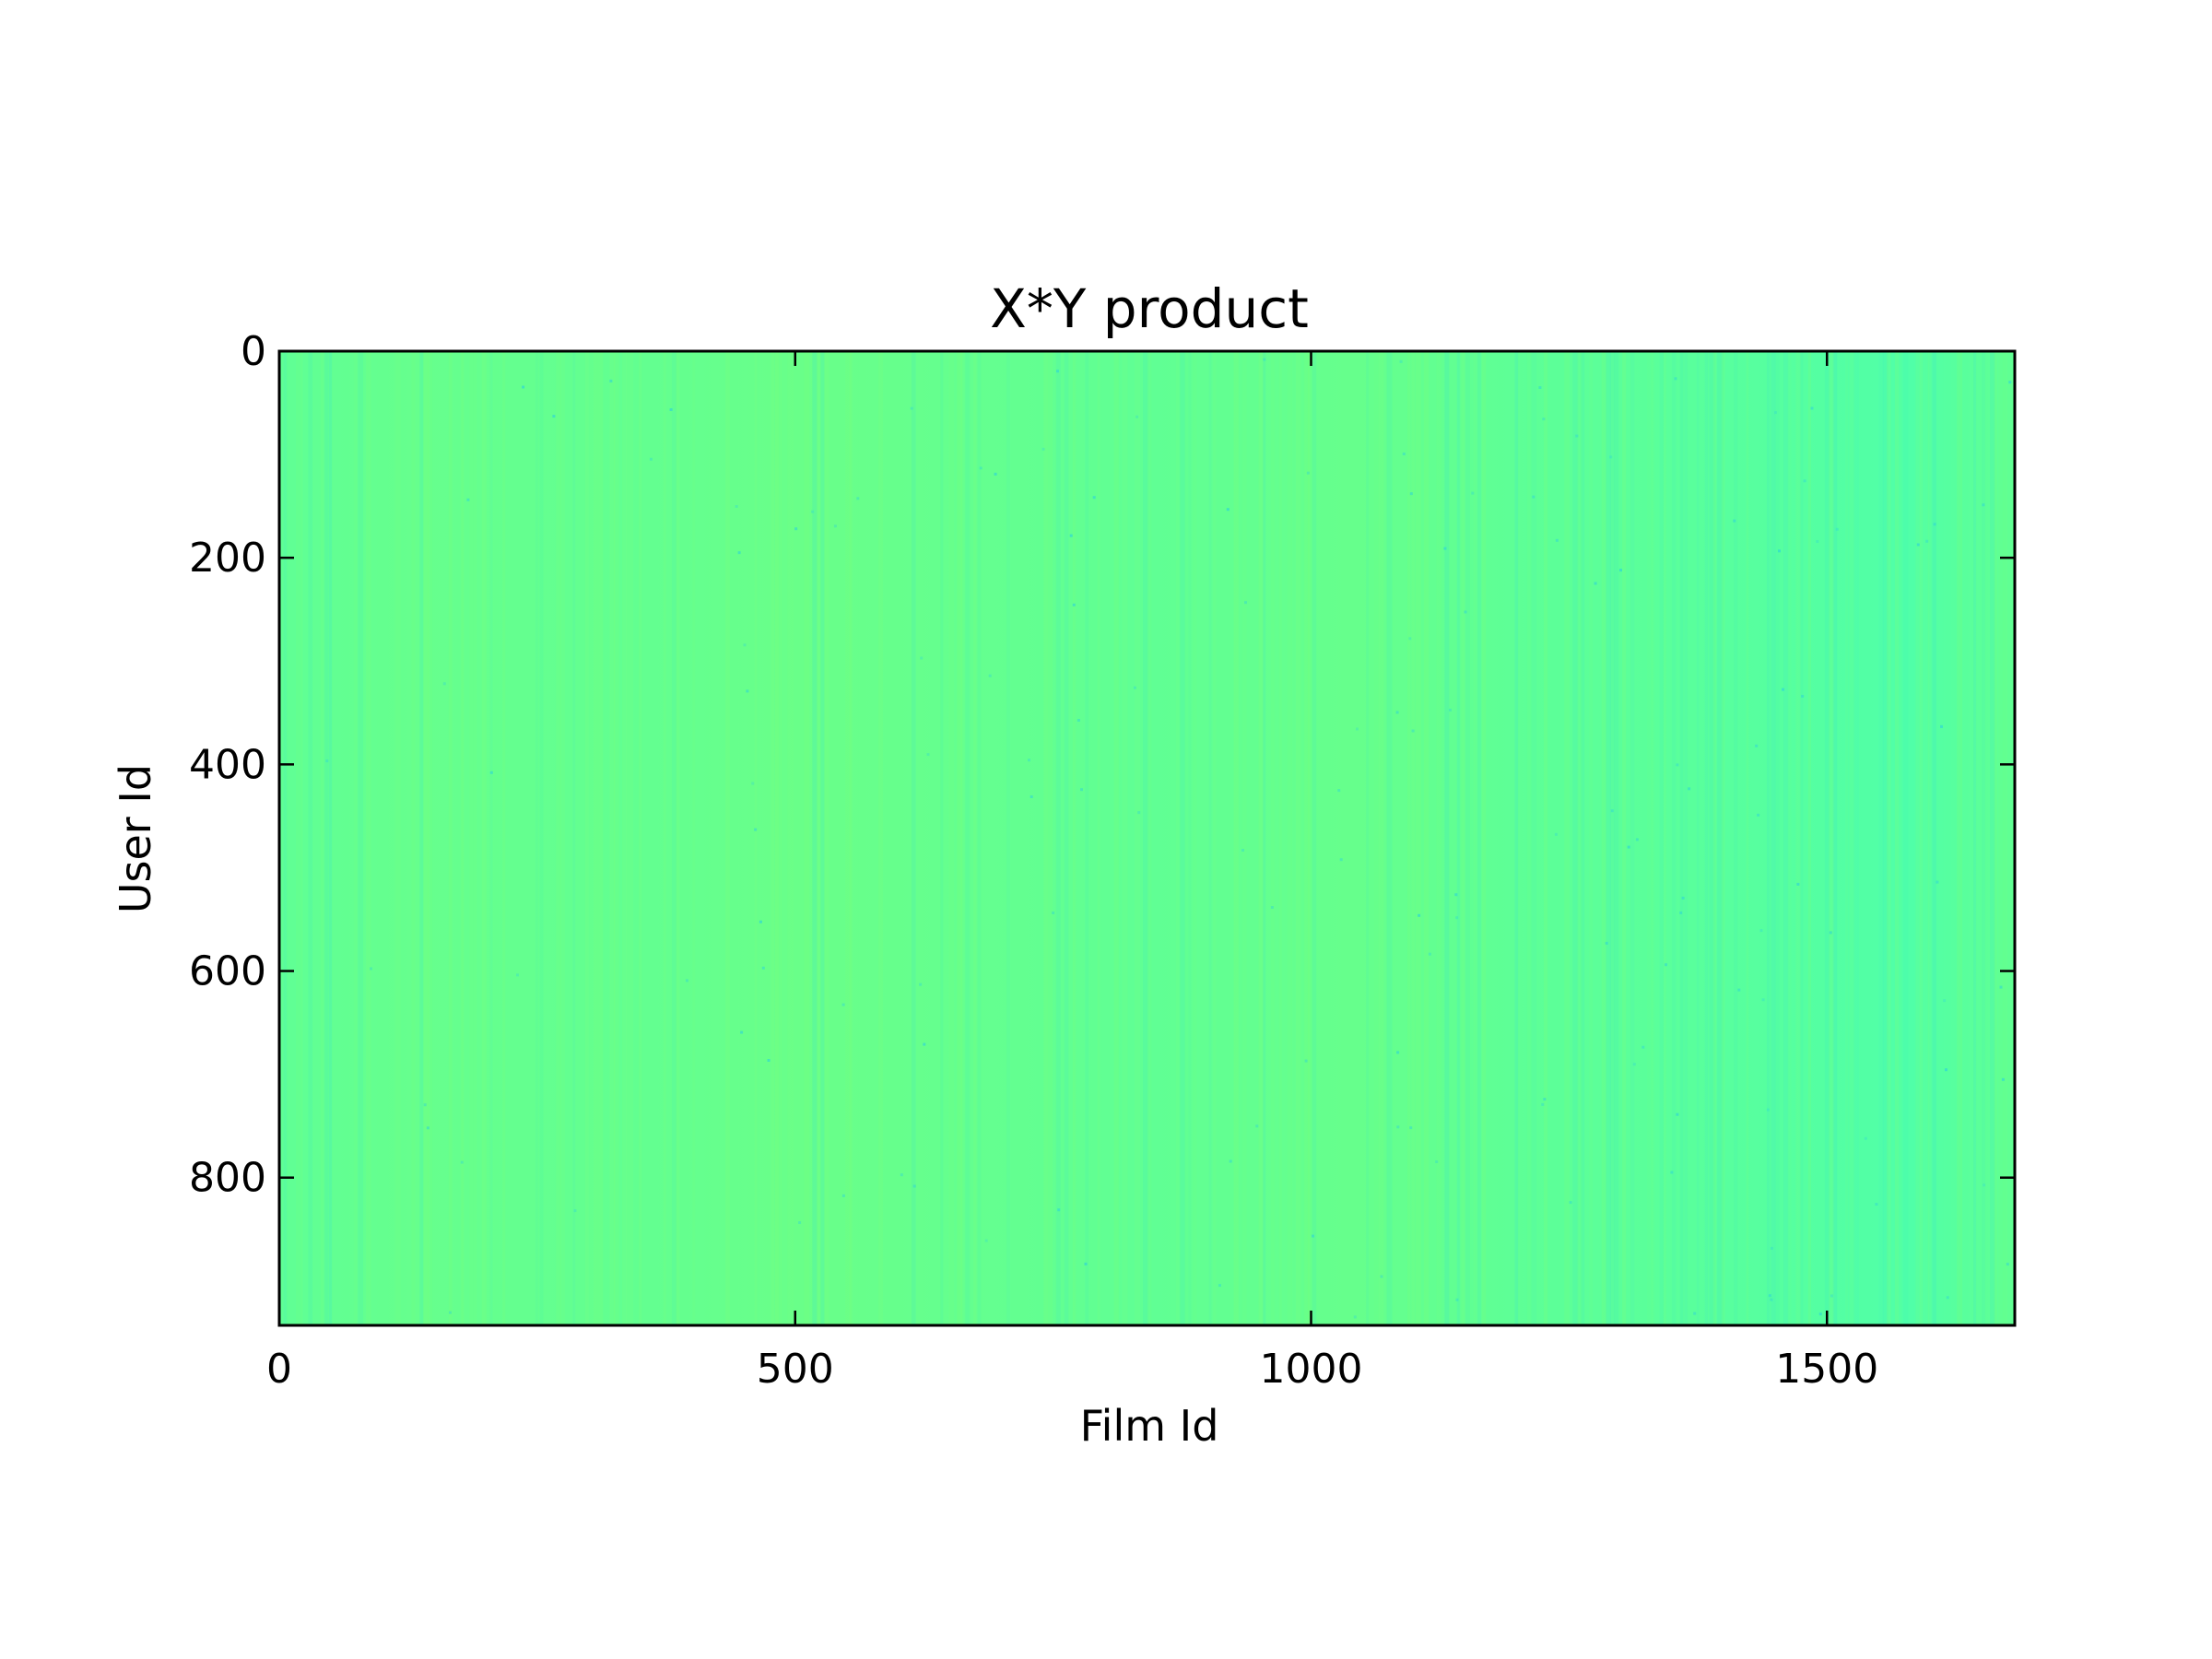 Image resolution: width=2212 pixels, height=1659 pixels. Describe the element at coordinates (227, 764) in the screenshot. I see `y-tick-label: 400` at that location.